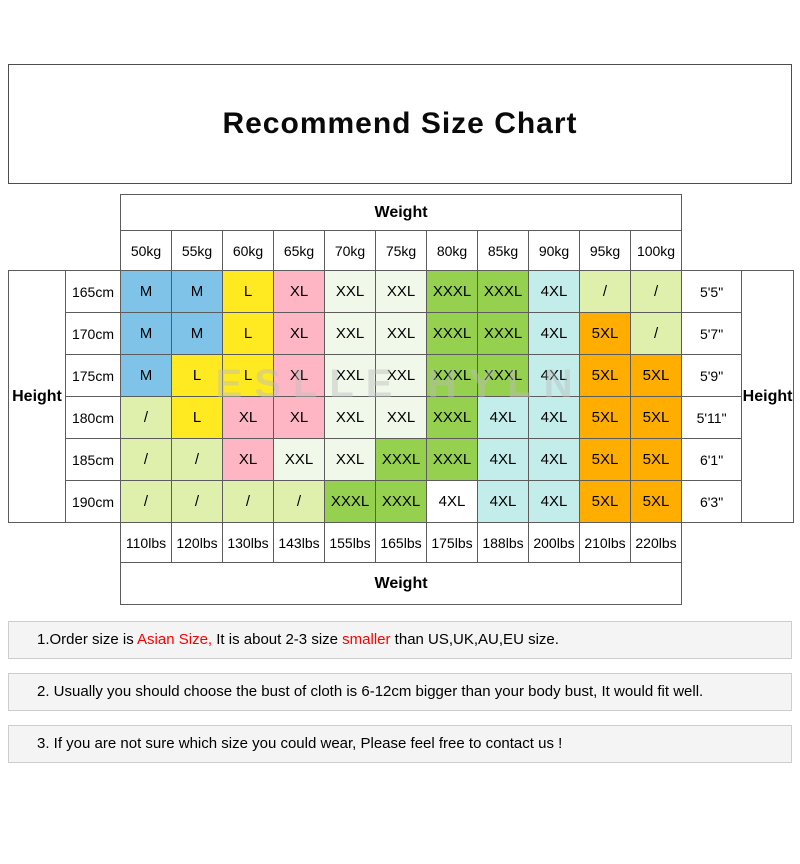 The width and height of the screenshot is (800, 864). I want to click on height-cm: 165cm, so click(93, 291).